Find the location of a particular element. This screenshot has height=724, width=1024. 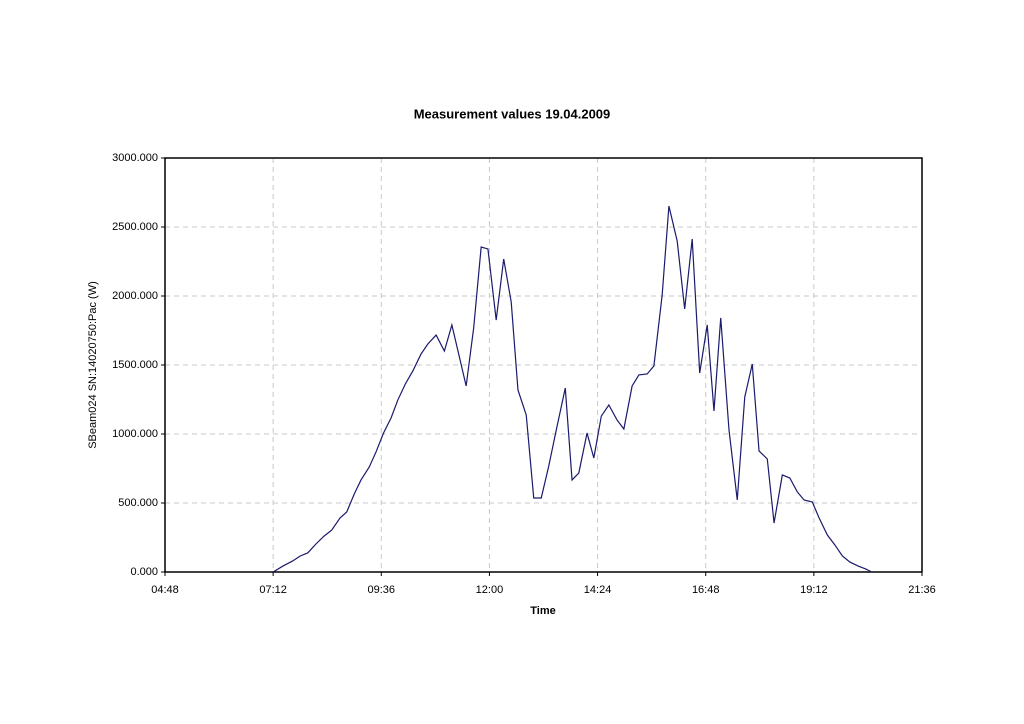

y-tick-label: 2000.000 is located at coordinates (135, 296).